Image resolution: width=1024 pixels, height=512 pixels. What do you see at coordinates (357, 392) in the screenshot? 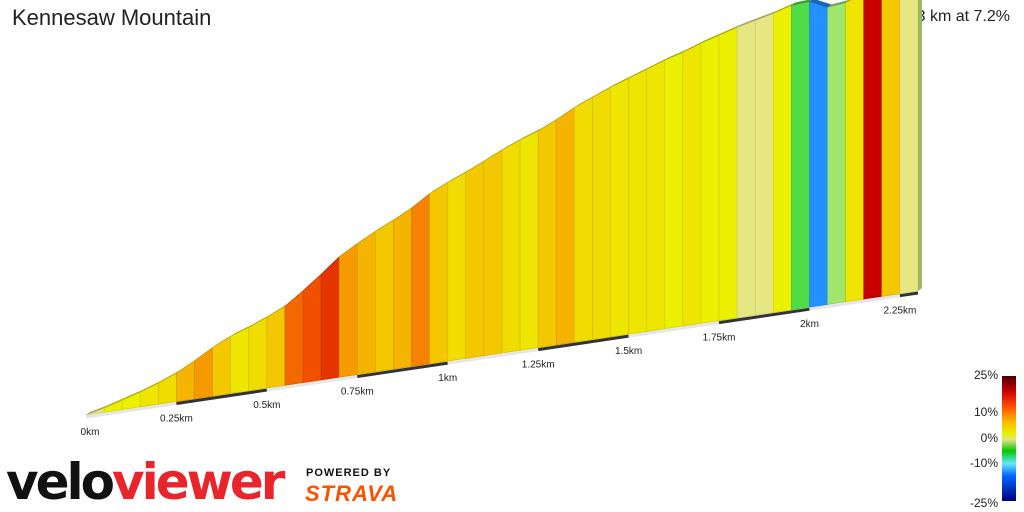
I see `x-tick-label: 0.75km` at bounding box center [357, 392].